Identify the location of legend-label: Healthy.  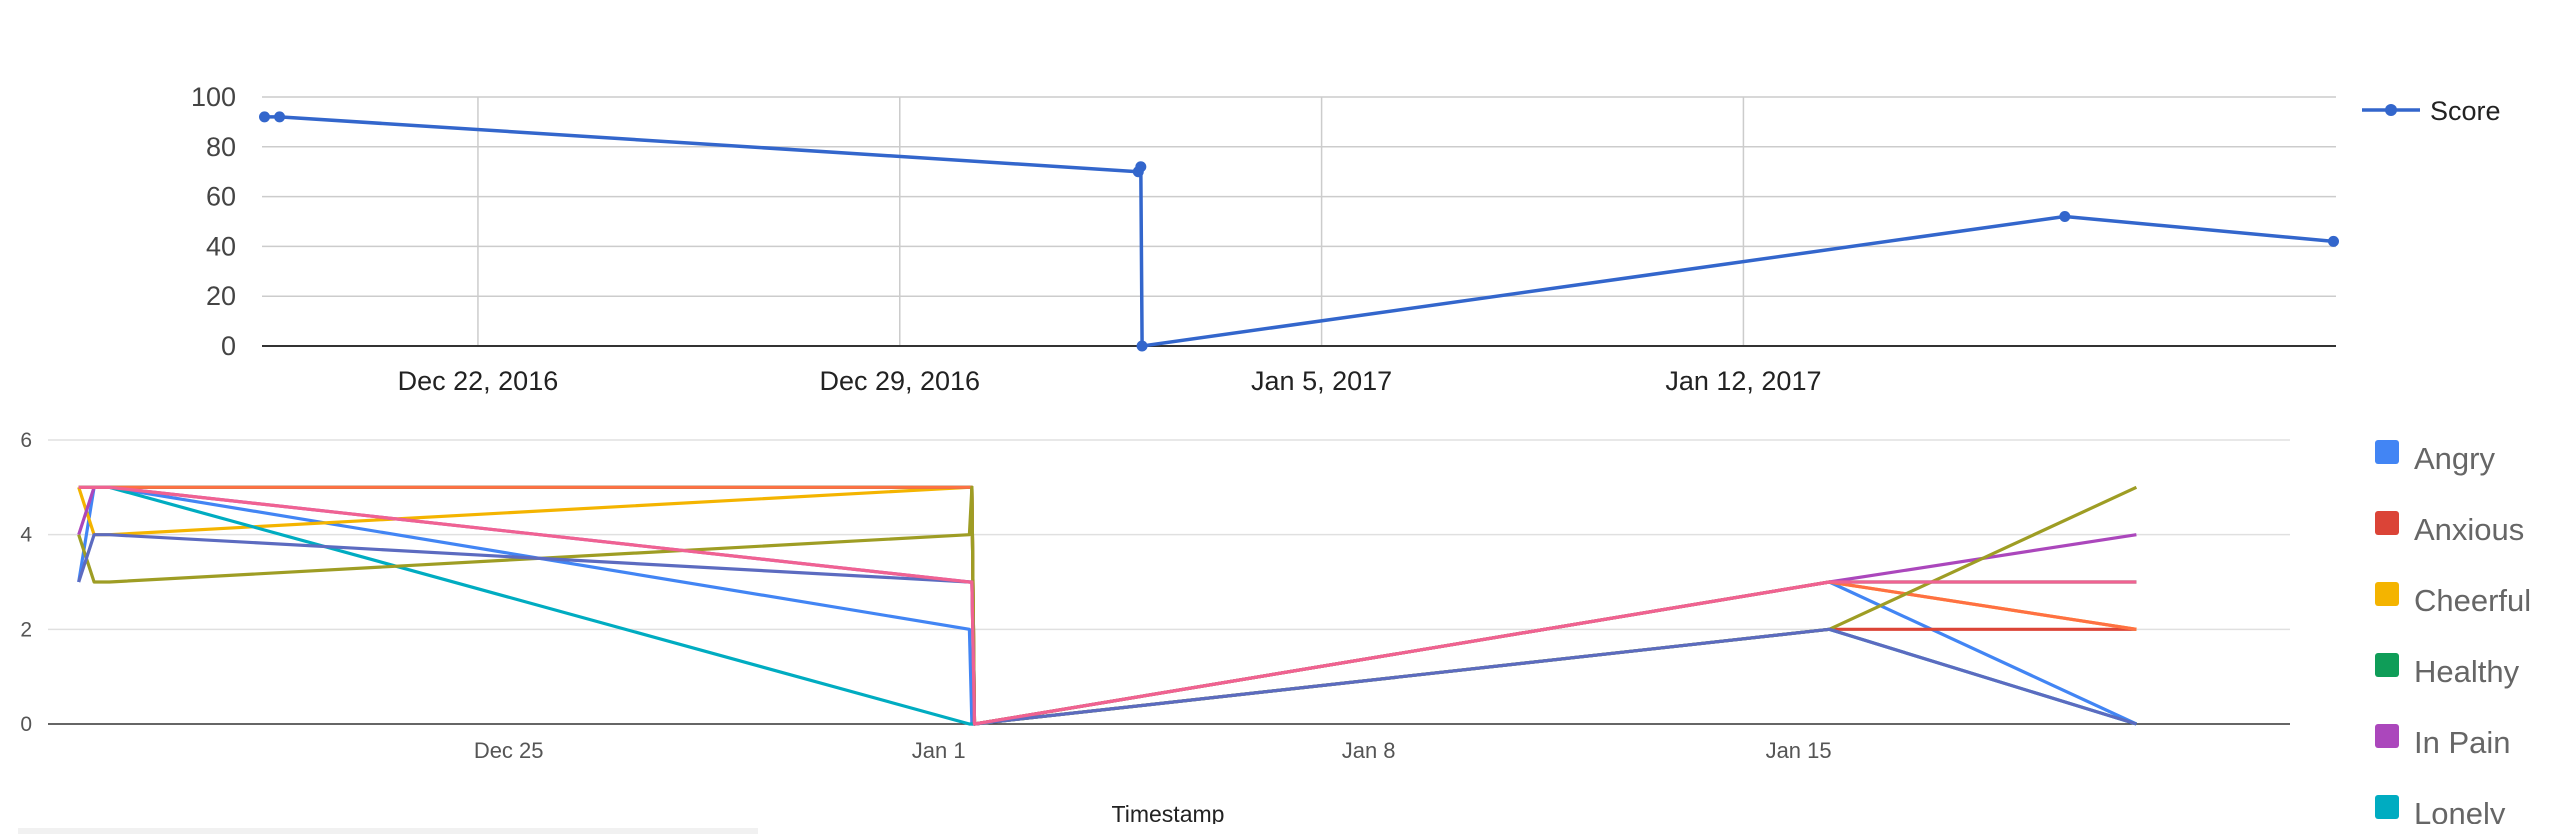
(2467, 671).